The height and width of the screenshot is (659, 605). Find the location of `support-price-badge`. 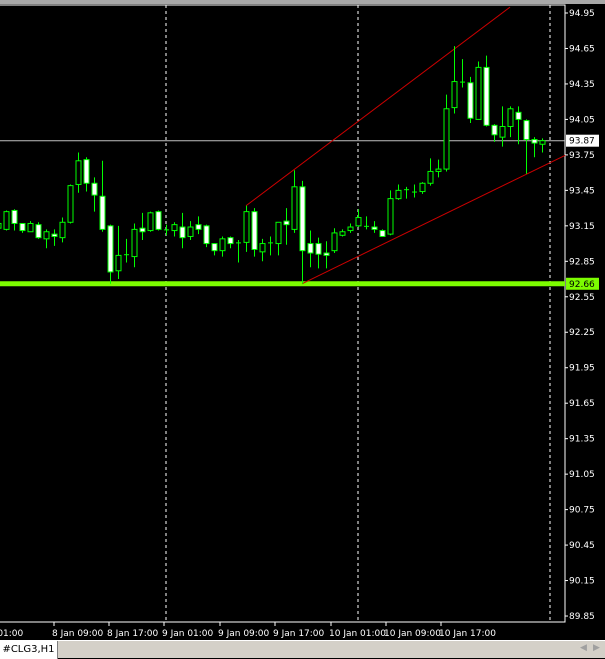

support-price-badge is located at coordinates (582, 283).